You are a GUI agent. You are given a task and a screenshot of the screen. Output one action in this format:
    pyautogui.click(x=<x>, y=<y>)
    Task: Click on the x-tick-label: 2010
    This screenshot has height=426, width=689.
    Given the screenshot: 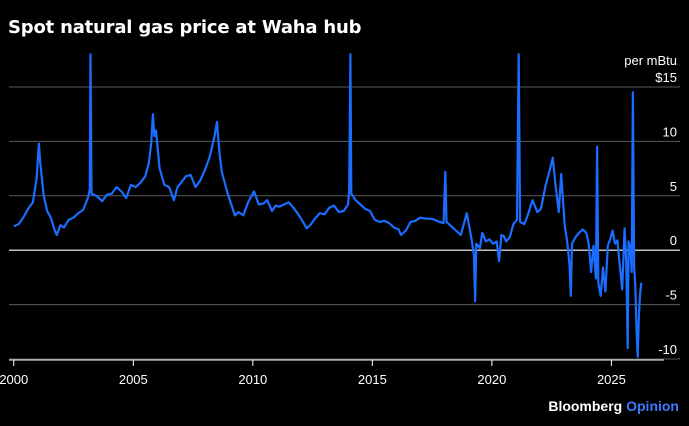 What is the action you would take?
    pyautogui.click(x=252, y=379)
    